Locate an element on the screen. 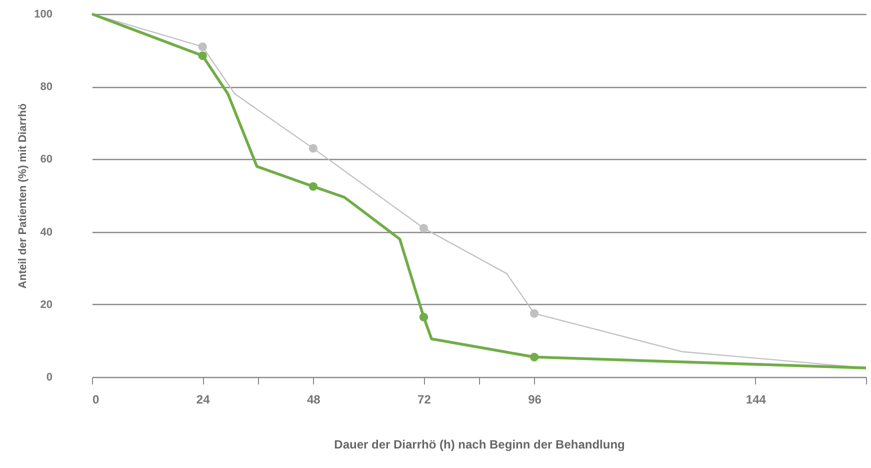 The width and height of the screenshot is (871, 468). y-tick-label: 20 is located at coordinates (46, 304).